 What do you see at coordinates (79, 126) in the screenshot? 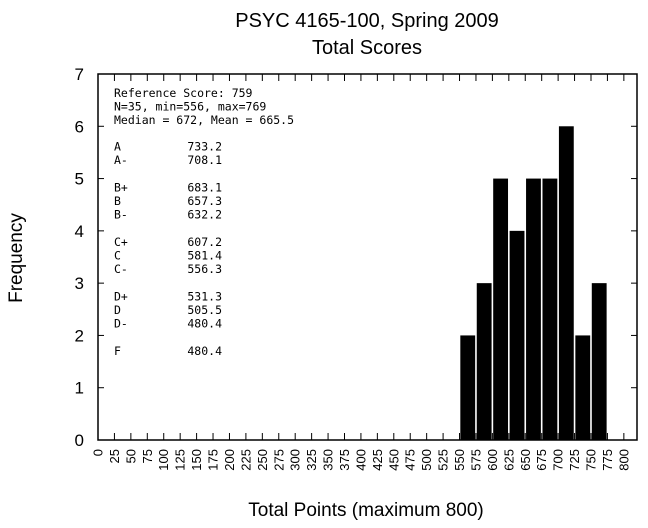
I see `y-tick-label: 6` at bounding box center [79, 126].